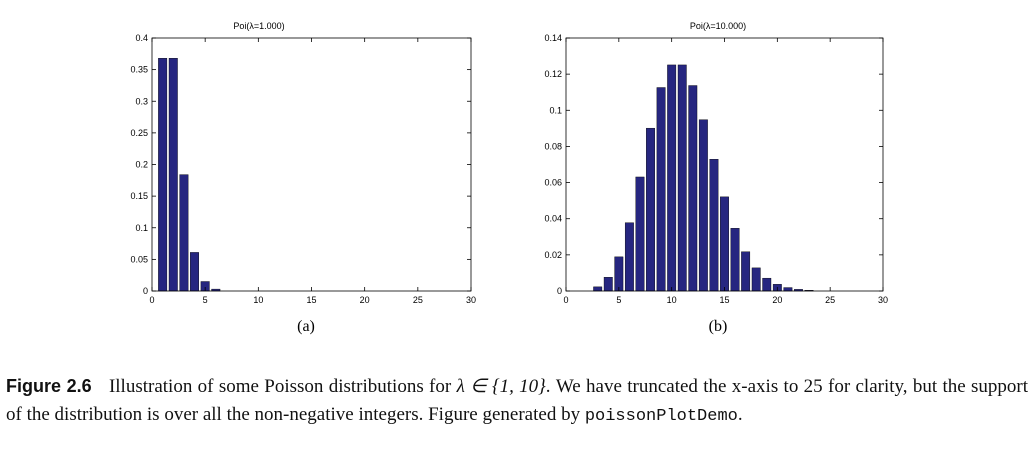  I want to click on chart-b-xtick-label-0: 0, so click(565, 300).